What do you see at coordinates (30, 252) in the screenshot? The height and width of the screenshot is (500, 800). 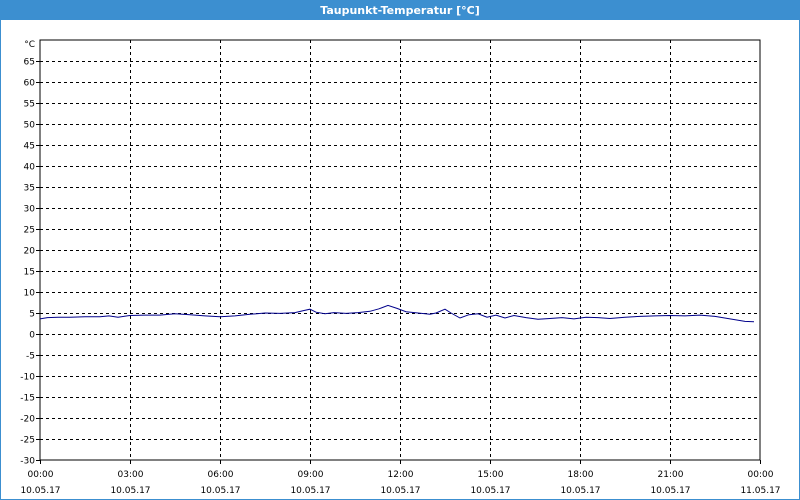 I see `y-tick-label: 20` at bounding box center [30, 252].